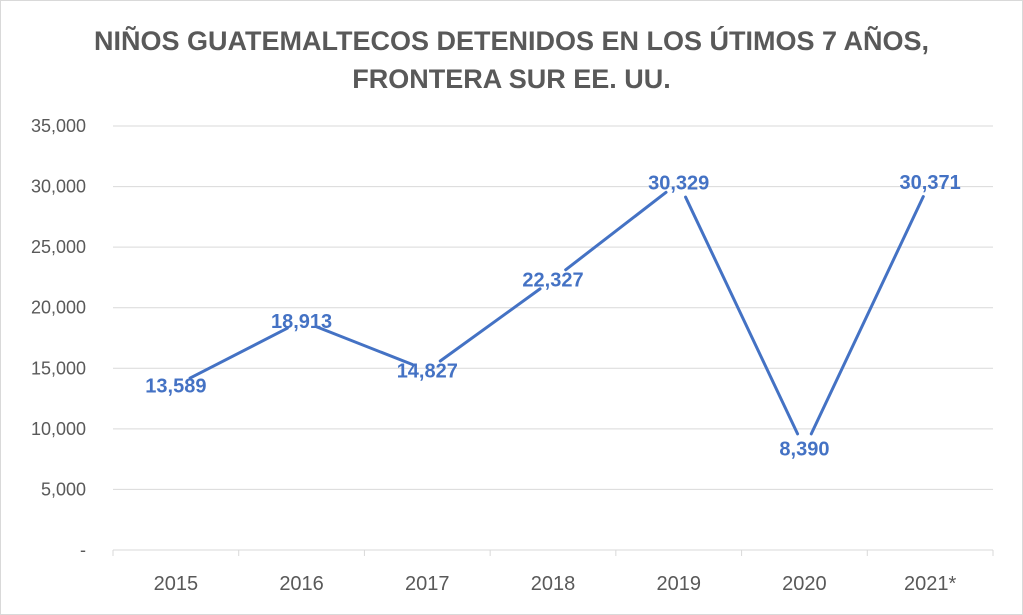 This screenshot has width=1023, height=615. Describe the element at coordinates (58, 308) in the screenshot. I see `y-tick-label: 20,000` at that location.